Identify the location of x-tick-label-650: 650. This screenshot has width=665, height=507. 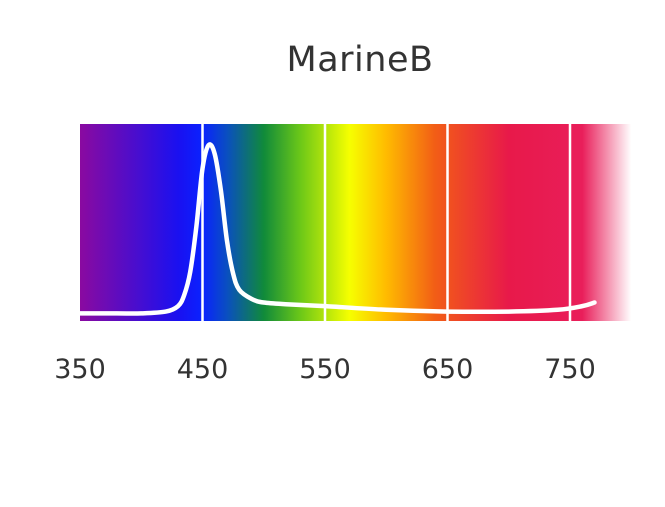
(448, 369).